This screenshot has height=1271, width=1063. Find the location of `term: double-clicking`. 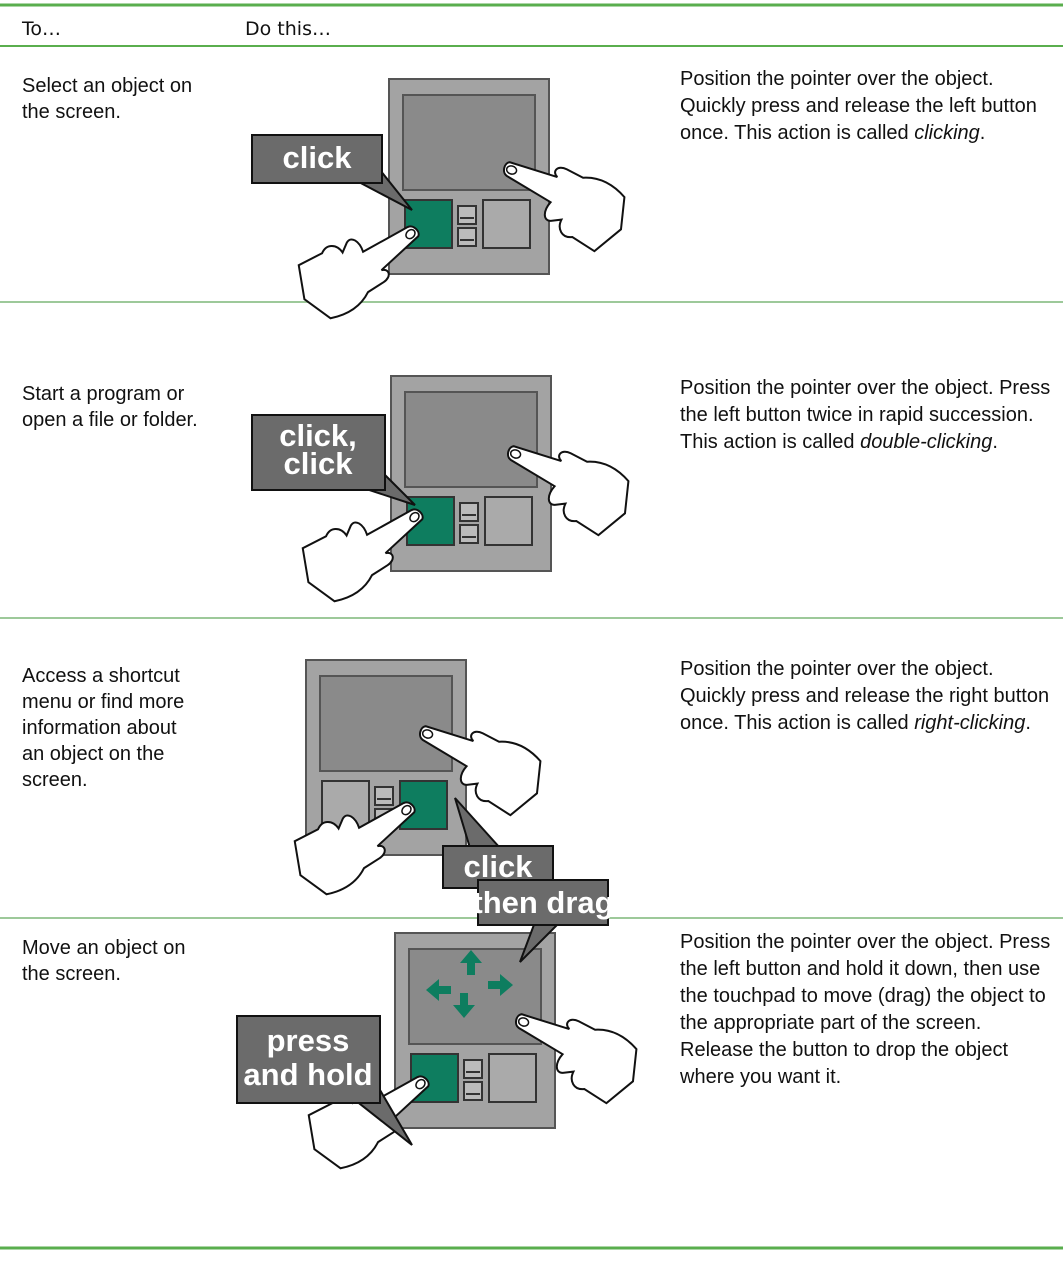

term: double-clicking is located at coordinates (926, 442).